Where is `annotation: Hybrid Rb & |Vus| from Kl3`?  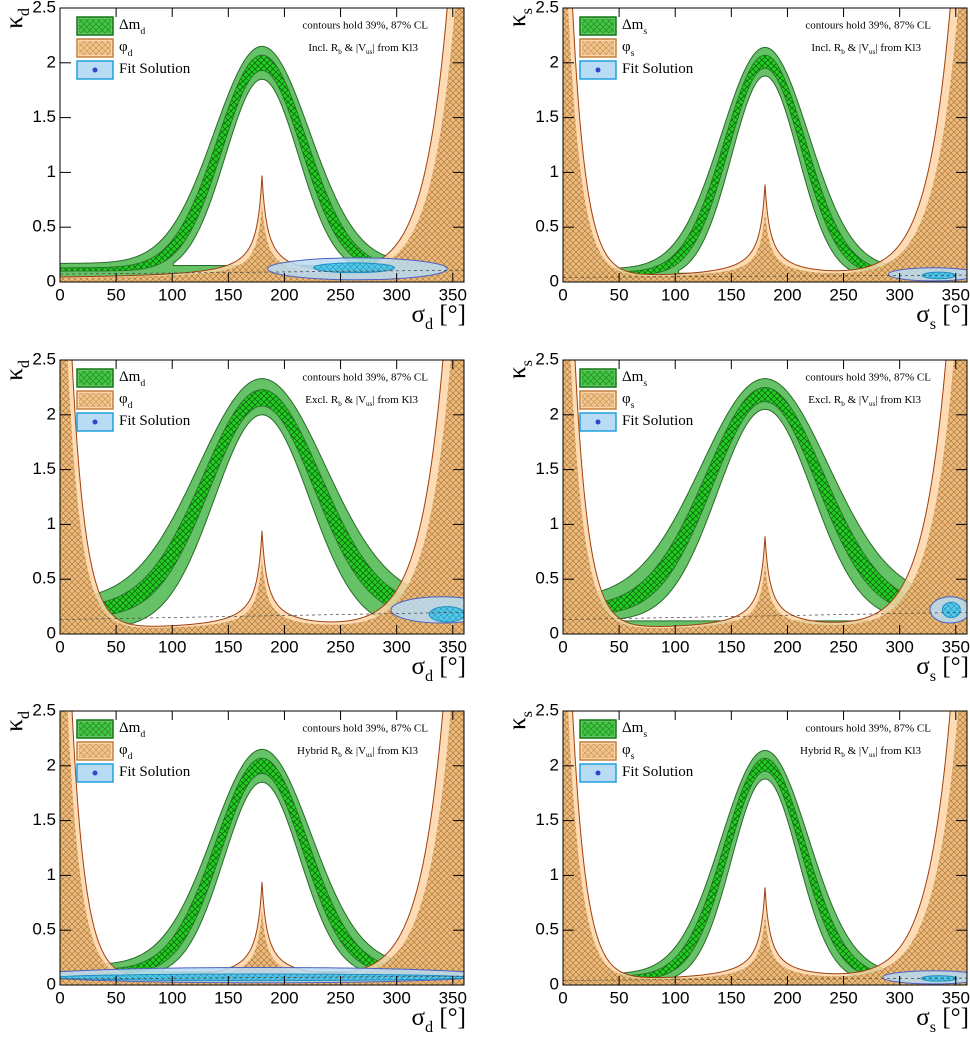
annotation: Hybrid Rb & |Vus| from Kl3 is located at coordinates (860, 752).